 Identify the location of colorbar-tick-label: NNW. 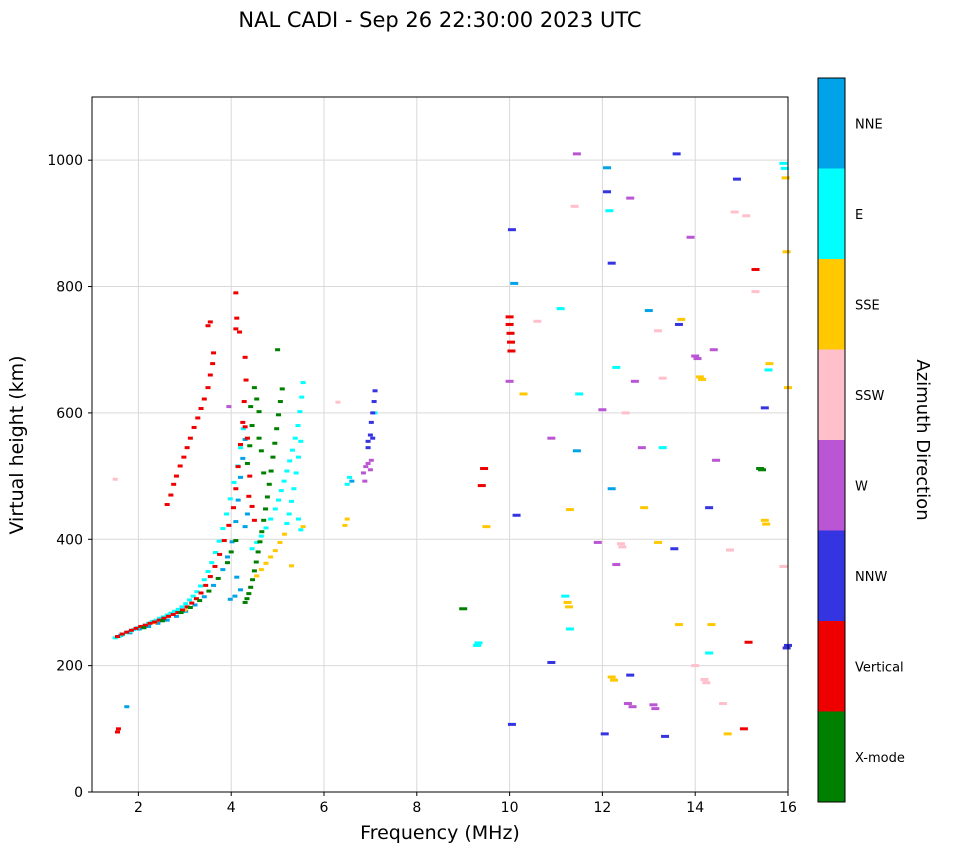
(871, 577).